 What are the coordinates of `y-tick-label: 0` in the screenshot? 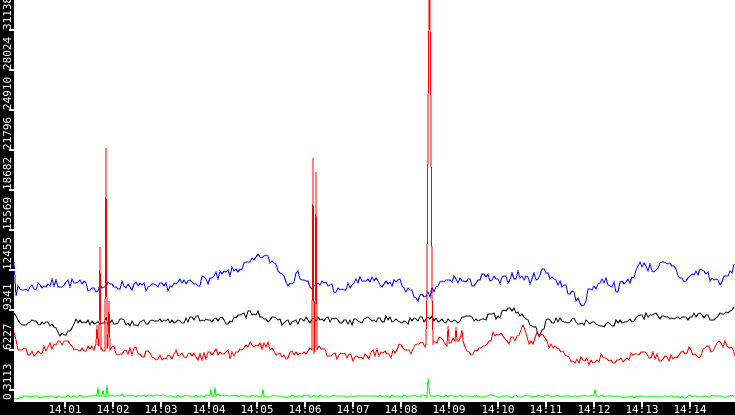 It's located at (7, 396).